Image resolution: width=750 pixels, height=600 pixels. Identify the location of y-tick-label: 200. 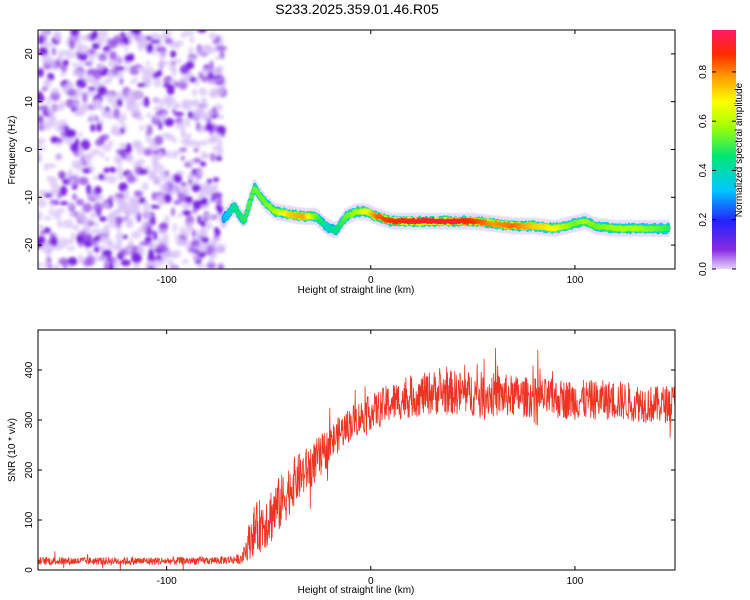
(29, 469).